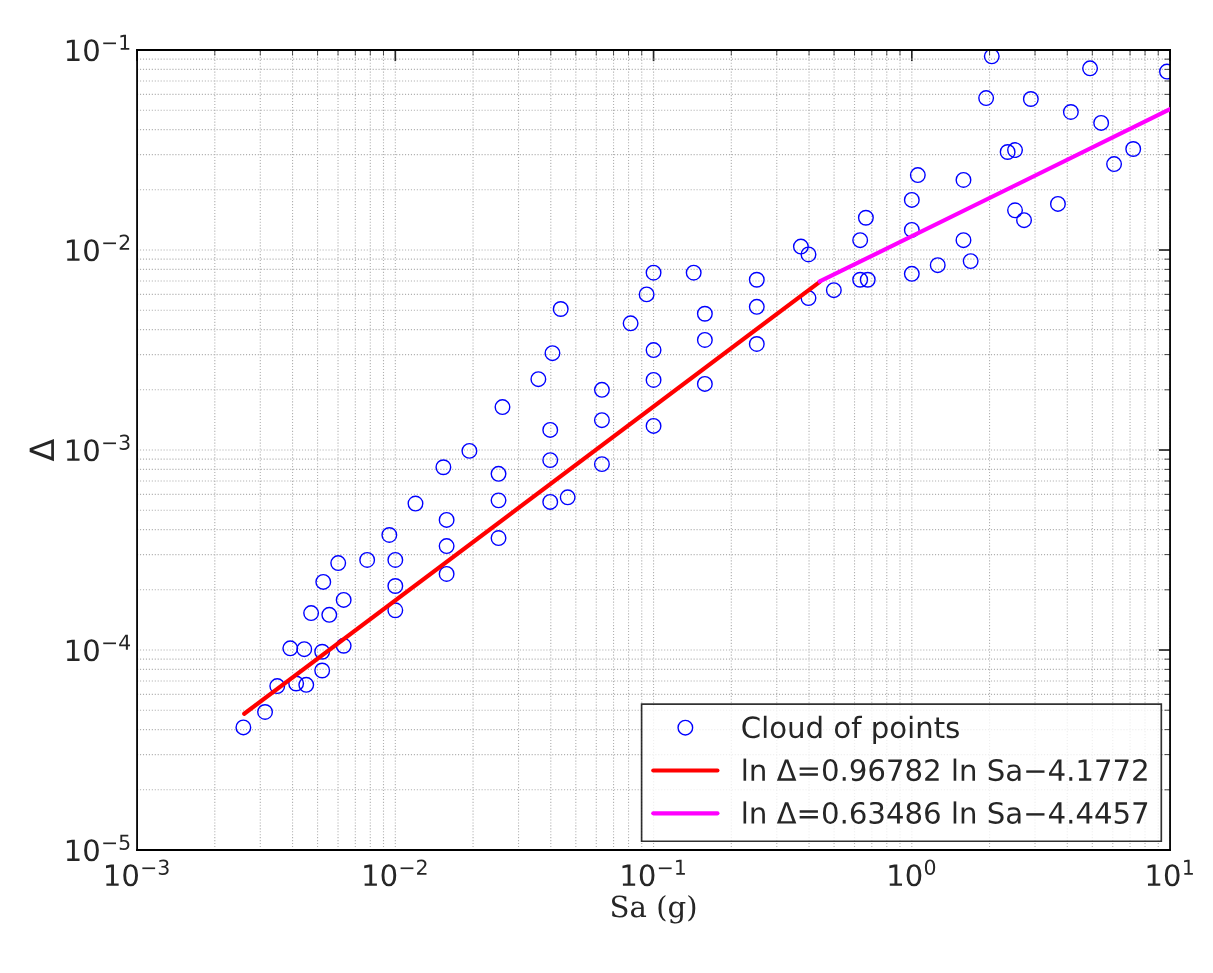  I want to click on legend-label: Cloud of points, so click(850, 729).